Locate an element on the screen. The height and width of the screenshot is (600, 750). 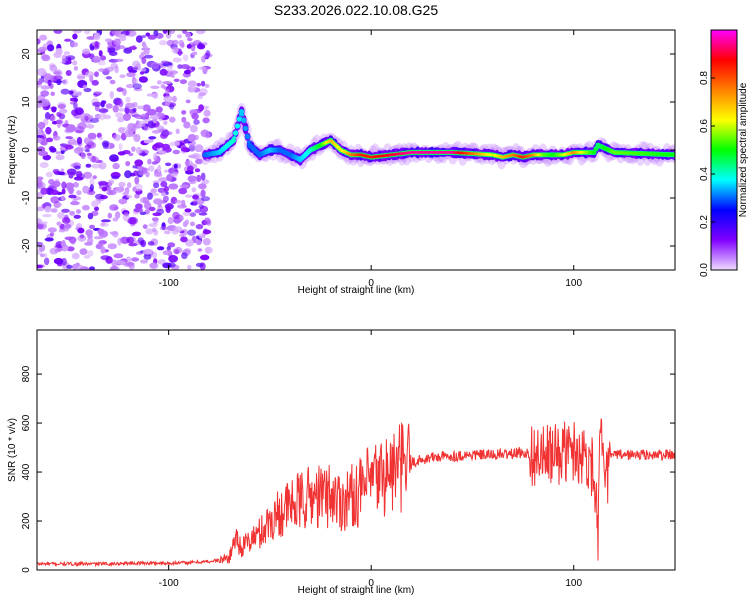
spectrogram-y-tick-label: -10 is located at coordinates (26, 197).